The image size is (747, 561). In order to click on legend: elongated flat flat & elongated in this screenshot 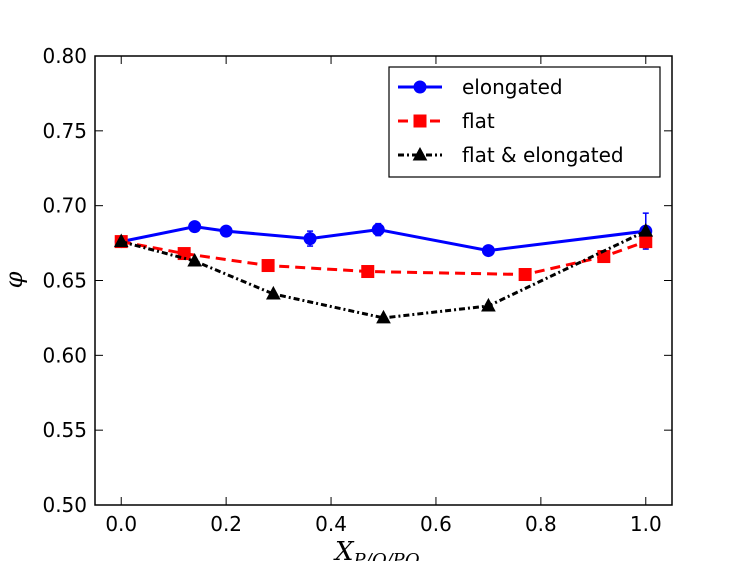, I will do `click(524, 122)`.